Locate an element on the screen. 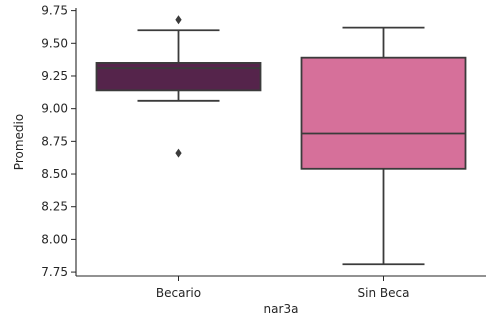 This screenshot has width=497, height=320. y-axis: 7.75 8.00 8.25 8.50 8.75 9.00 9.25 9.50 9.75 is located at coordinates (58, 141).